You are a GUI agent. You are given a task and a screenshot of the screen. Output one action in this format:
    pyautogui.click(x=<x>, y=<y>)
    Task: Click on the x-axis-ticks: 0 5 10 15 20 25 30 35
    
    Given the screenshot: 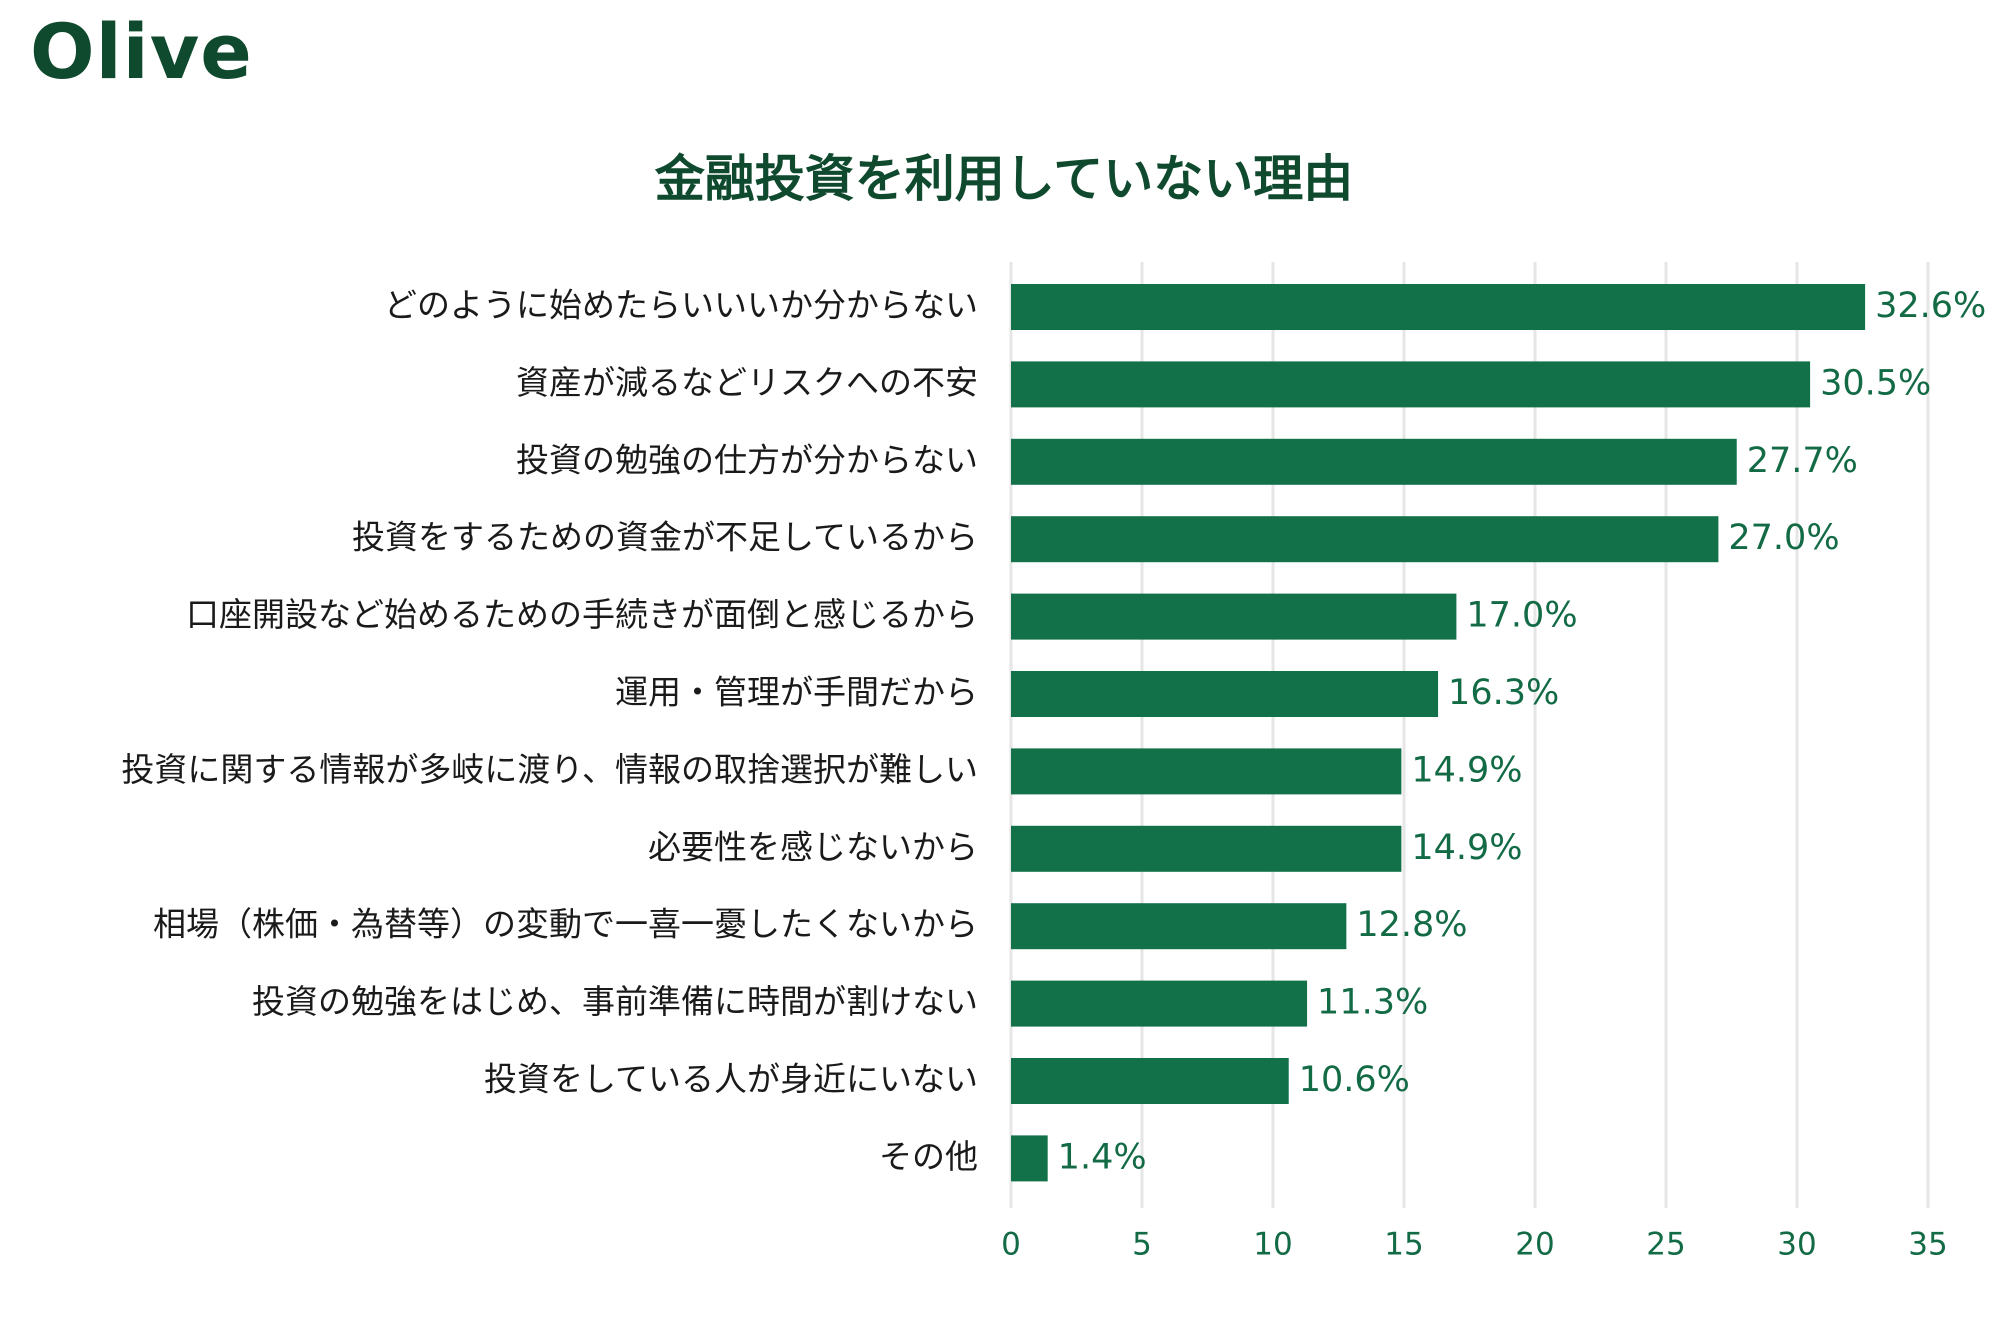 What is the action you would take?
    pyautogui.click(x=1474, y=1245)
    